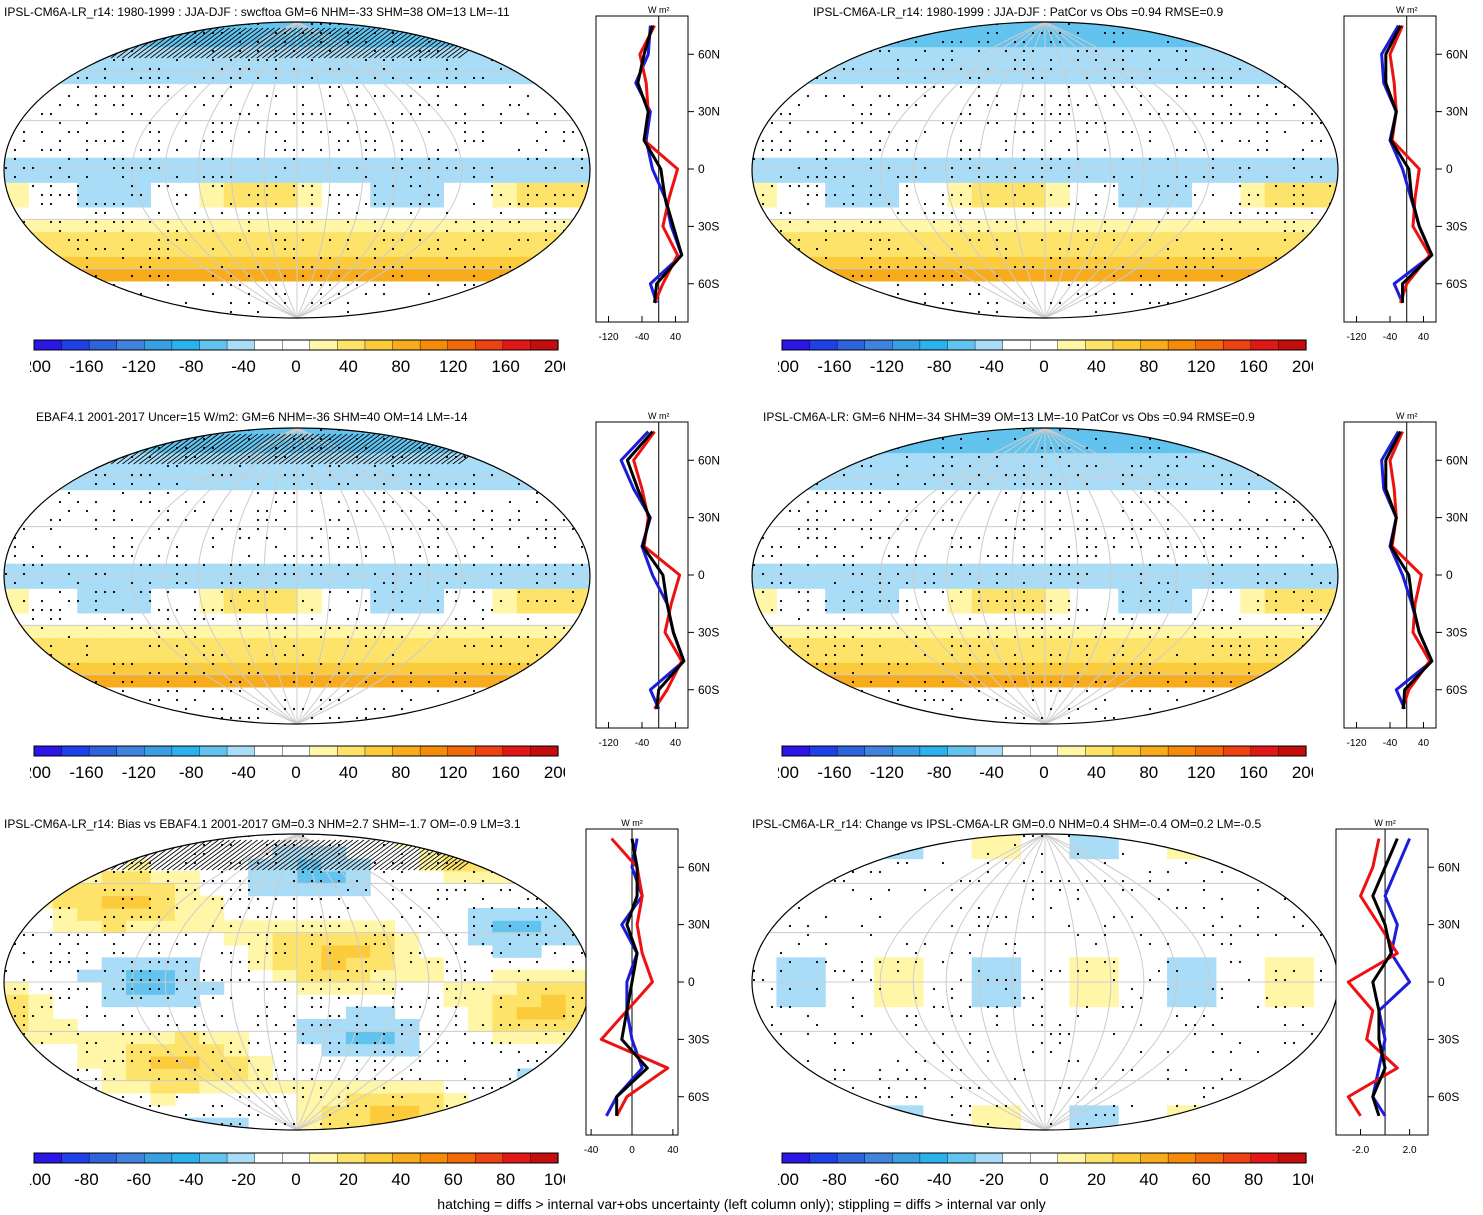  I want to click on zonal-x-label: -40, so click(642, 743).